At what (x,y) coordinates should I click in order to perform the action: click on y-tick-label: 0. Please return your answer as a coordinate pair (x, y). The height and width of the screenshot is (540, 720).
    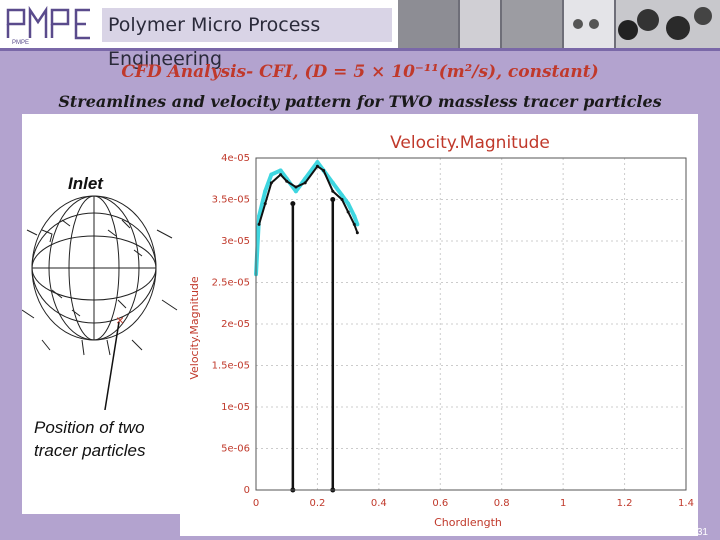
    Looking at the image, I should click on (247, 490).